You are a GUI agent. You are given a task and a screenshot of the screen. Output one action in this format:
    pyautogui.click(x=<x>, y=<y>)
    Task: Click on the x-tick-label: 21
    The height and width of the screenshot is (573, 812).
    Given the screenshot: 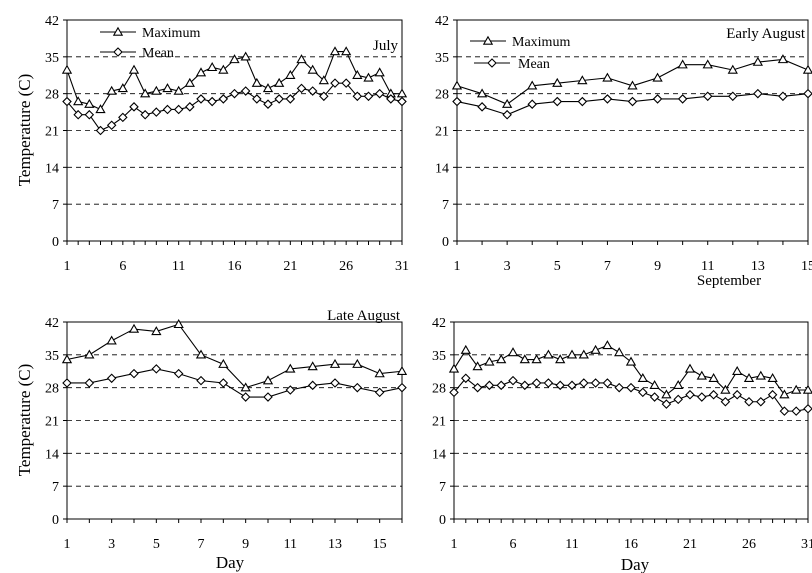 What is the action you would take?
    pyautogui.click(x=290, y=266)
    